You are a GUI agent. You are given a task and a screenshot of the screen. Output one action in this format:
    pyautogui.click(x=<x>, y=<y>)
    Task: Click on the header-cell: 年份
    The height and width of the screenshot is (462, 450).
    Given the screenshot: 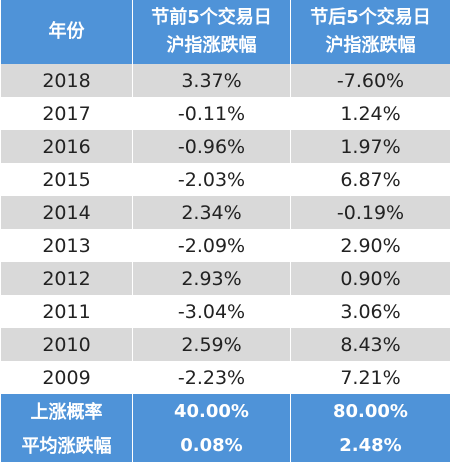 What is the action you would take?
    pyautogui.click(x=66, y=32)
    